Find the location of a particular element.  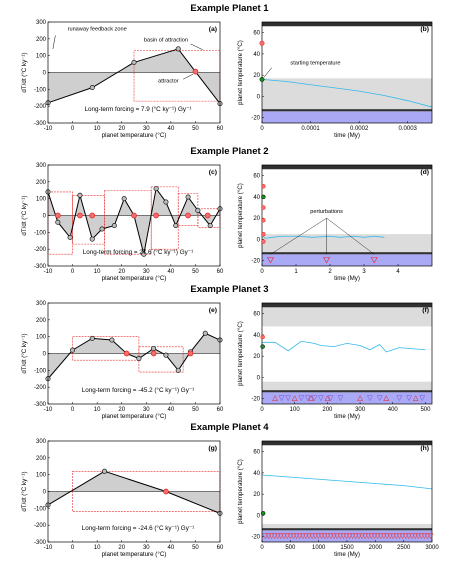

y-tick-label: -20 is located at coordinates (255, 538).